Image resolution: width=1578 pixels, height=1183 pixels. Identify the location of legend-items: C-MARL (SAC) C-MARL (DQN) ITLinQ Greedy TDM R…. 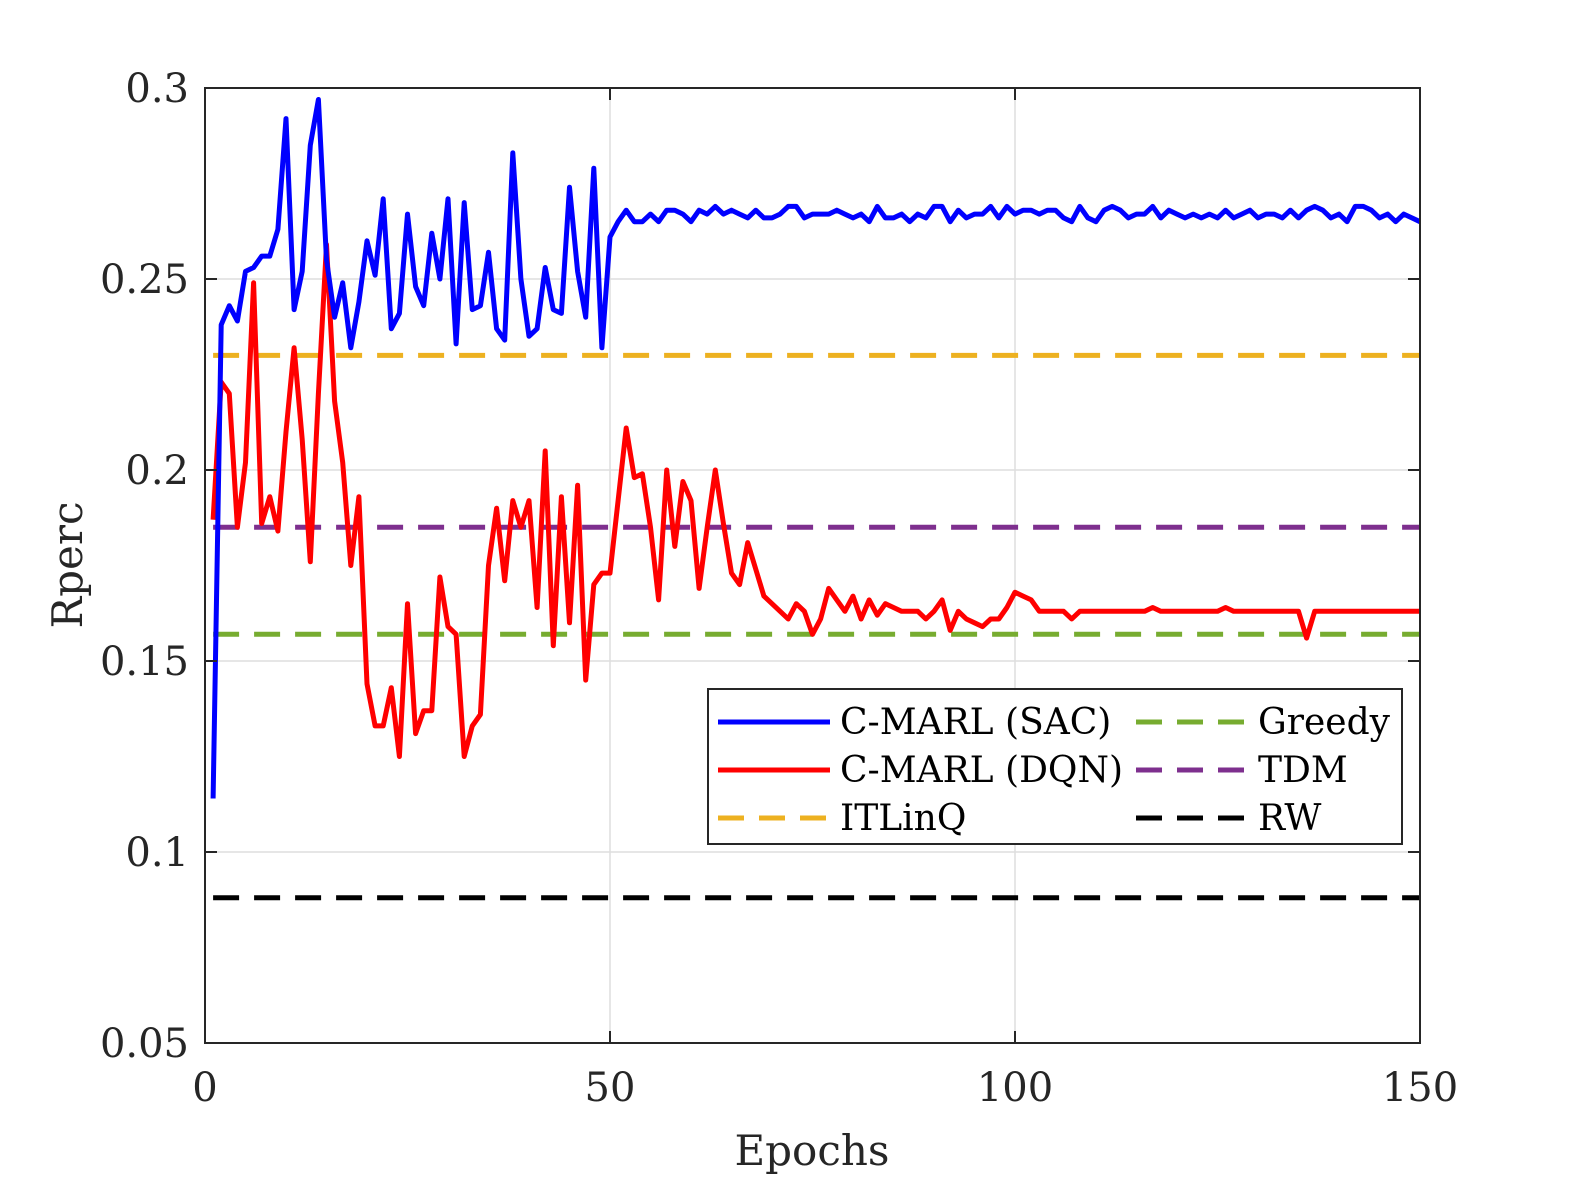
(1054, 770).